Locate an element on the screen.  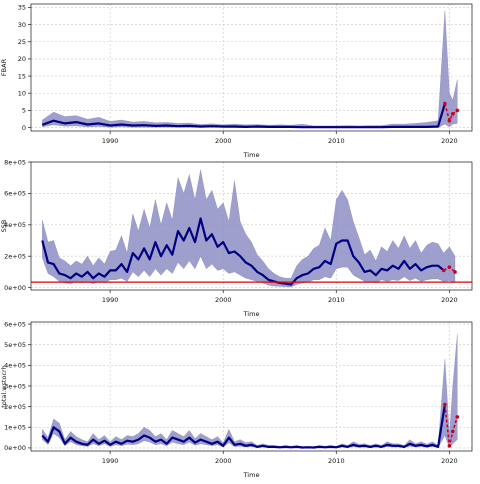
y-tick-label: 3e+05 is located at coordinates (15, 386).